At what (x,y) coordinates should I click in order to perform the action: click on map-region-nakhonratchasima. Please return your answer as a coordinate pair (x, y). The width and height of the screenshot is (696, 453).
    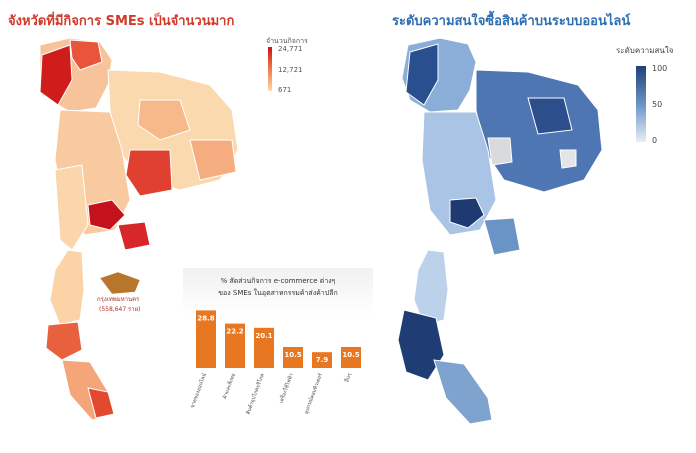
    Looking at the image, I should click on (149, 173).